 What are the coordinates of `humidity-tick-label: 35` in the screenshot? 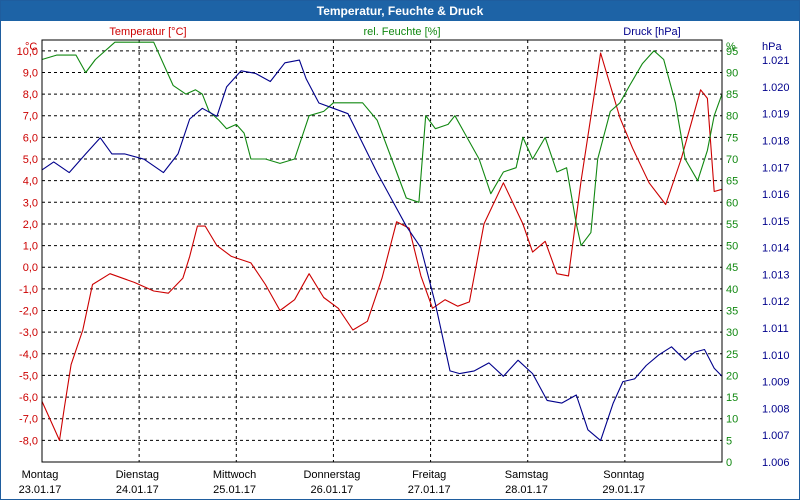 It's located at (732, 312).